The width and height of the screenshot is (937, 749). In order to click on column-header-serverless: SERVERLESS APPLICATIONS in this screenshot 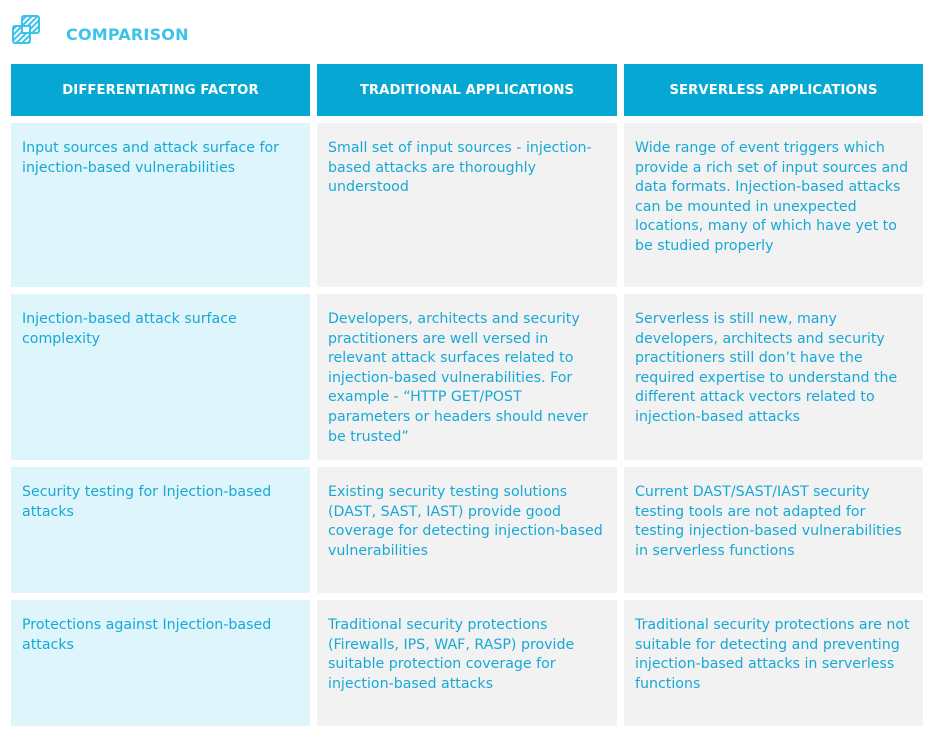, I will do `click(773, 90)`.